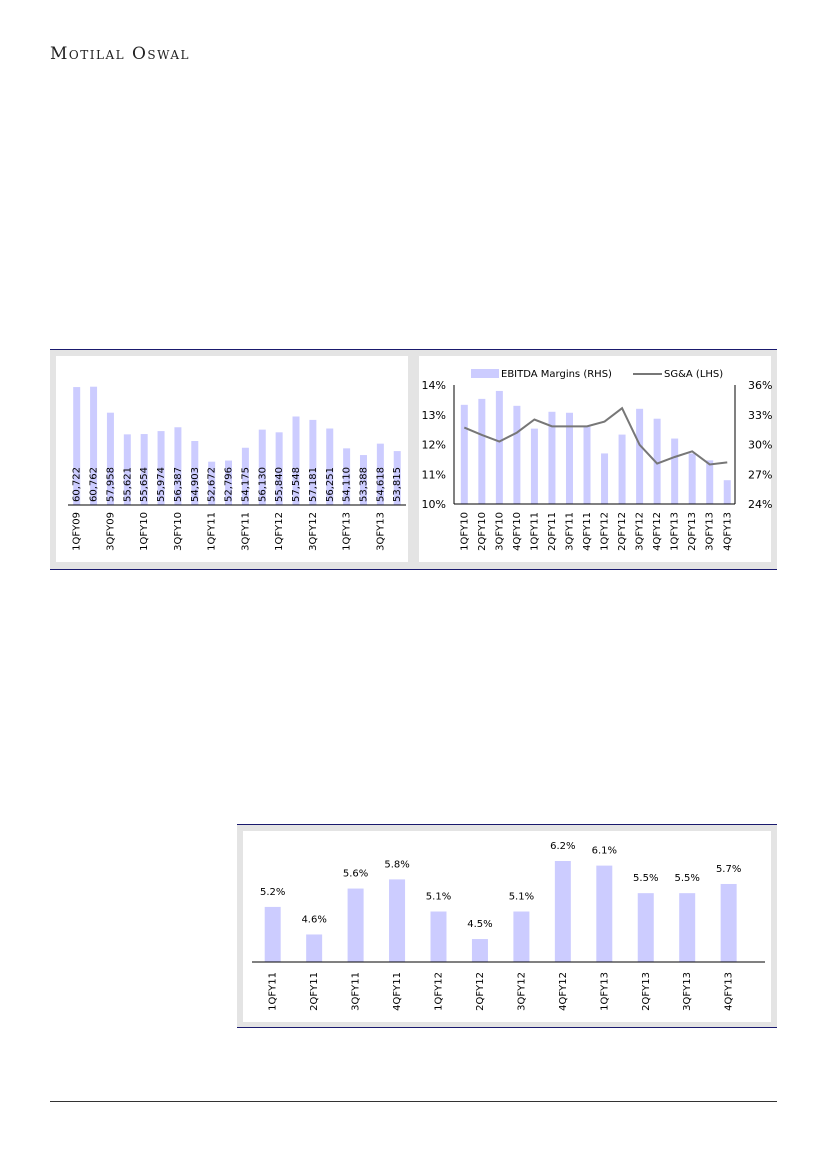  I want to click on x-tick-label: 4QFY13, so click(727, 531).